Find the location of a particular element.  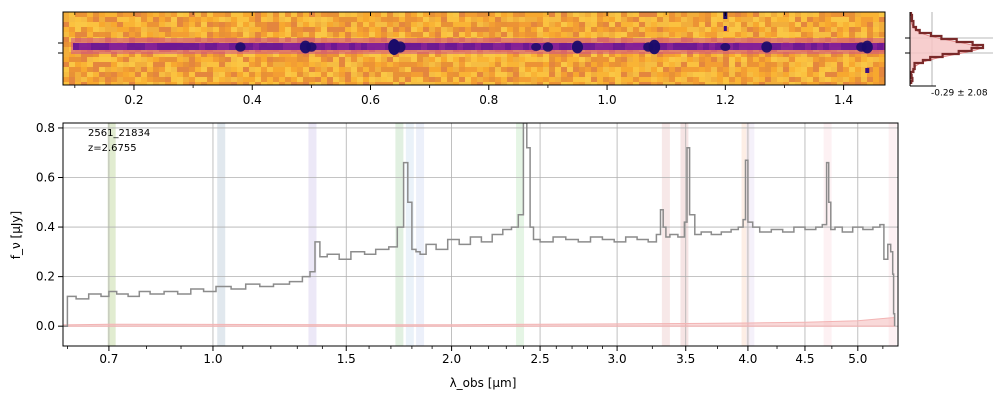

x-tick-label: 0.7 is located at coordinates (108, 359).